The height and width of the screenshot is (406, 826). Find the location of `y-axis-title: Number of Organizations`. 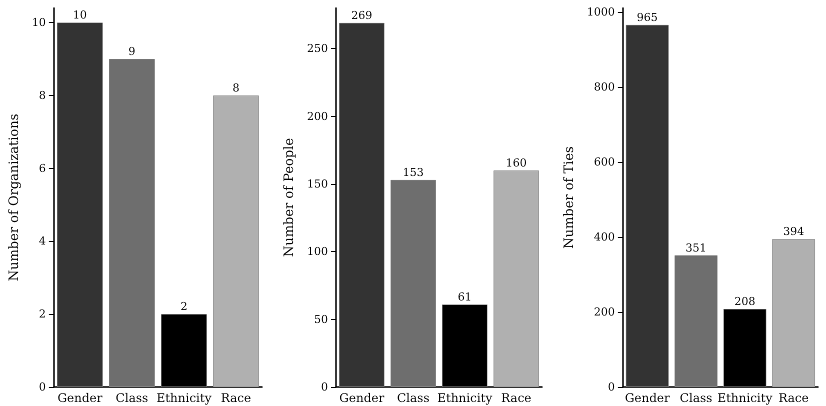

y-axis-title: Number of Organizations is located at coordinates (14, 198).